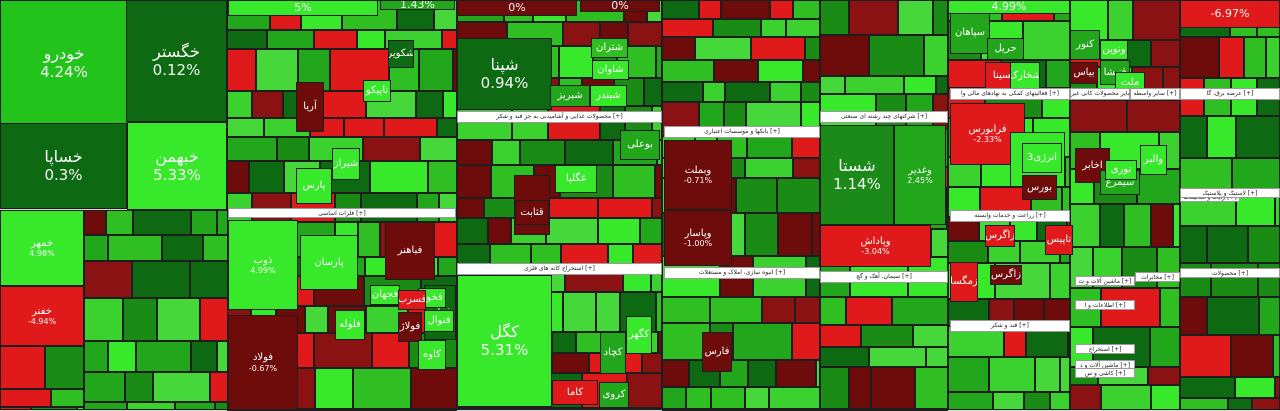  Describe the element at coordinates (532, 212) in the screenshot. I see `stock-tile: قثابت` at that location.